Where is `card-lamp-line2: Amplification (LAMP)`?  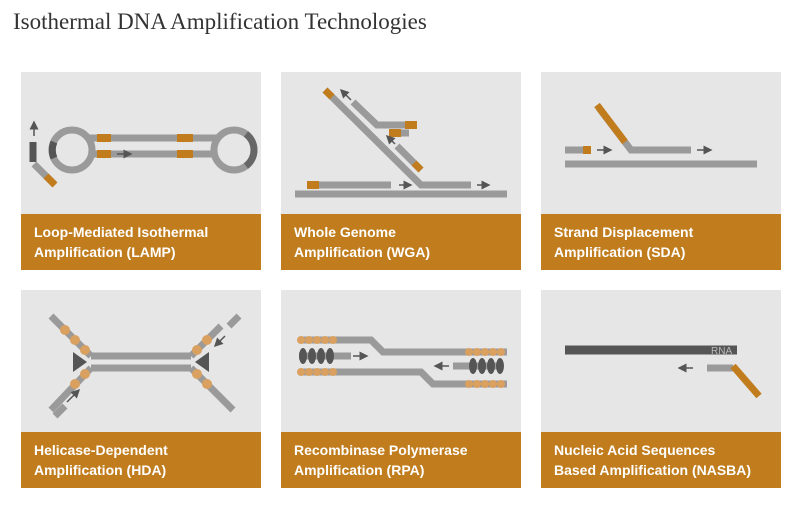 card-lamp-line2: Amplification (LAMP) is located at coordinates (105, 252).